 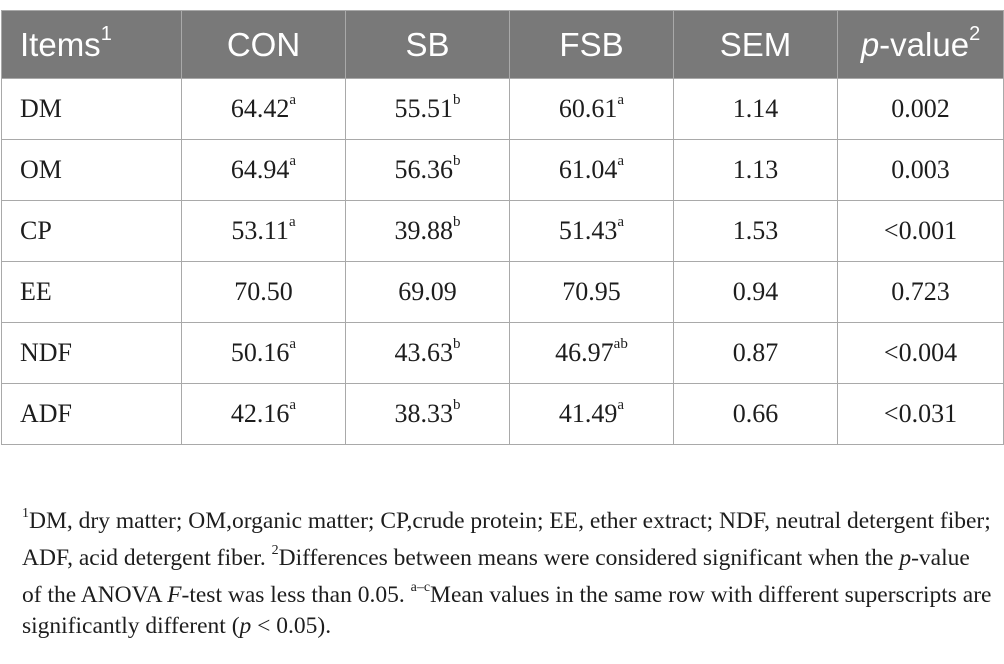 I want to click on footnote-text-2c: -test was less than 0.05., so click(x=296, y=594).